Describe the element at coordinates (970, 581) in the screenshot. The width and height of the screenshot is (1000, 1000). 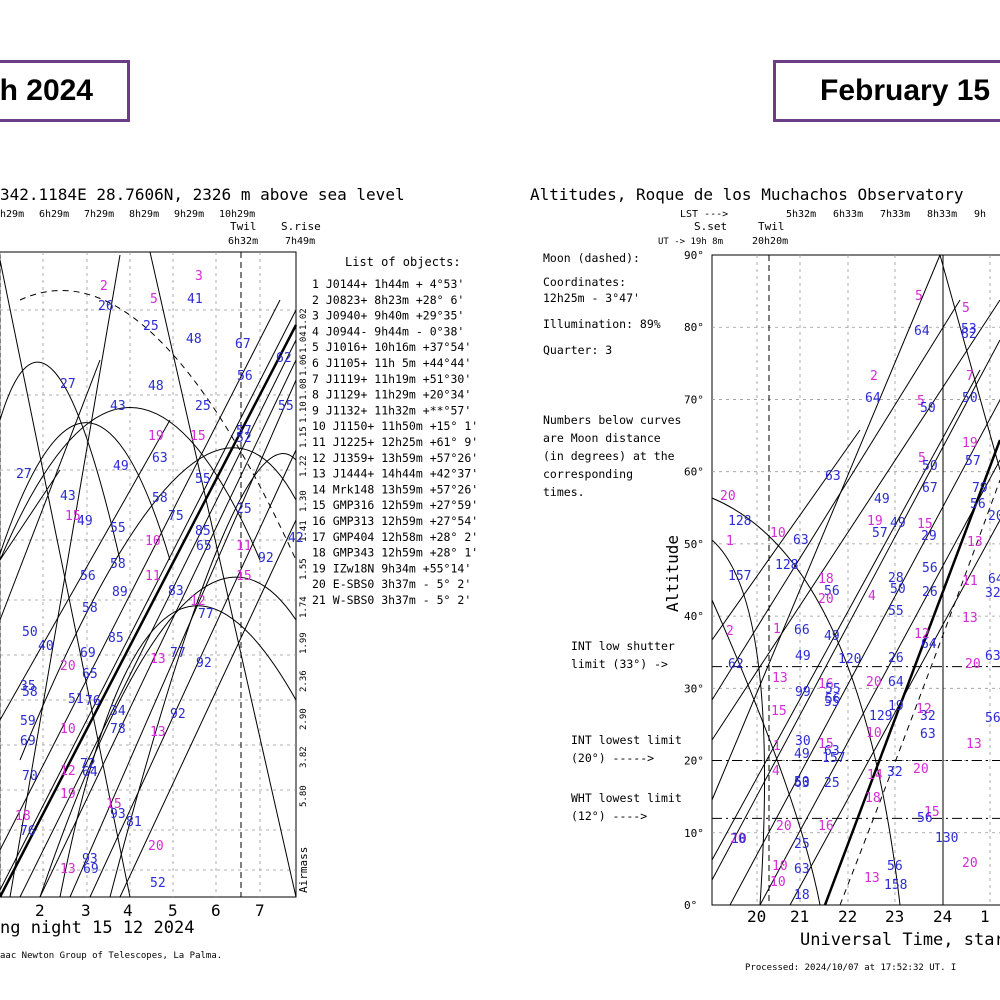
I see `right-curve-number: 11` at that location.